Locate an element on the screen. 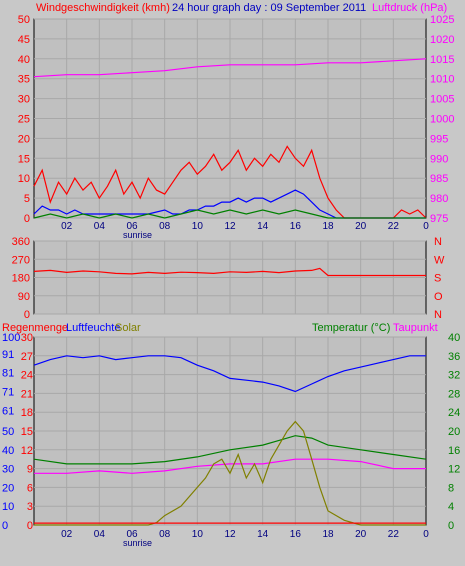 The width and height of the screenshot is (465, 566). direction-y-tick: 360 is located at coordinates (21, 242).